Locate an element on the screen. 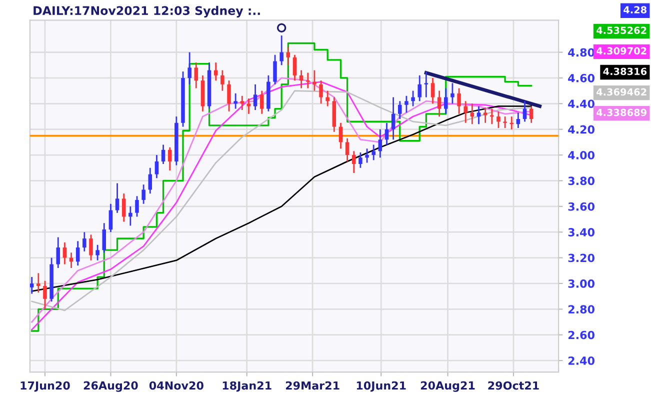 This screenshot has height=395, width=651. x-tick-label: 29Mar21 is located at coordinates (313, 385).